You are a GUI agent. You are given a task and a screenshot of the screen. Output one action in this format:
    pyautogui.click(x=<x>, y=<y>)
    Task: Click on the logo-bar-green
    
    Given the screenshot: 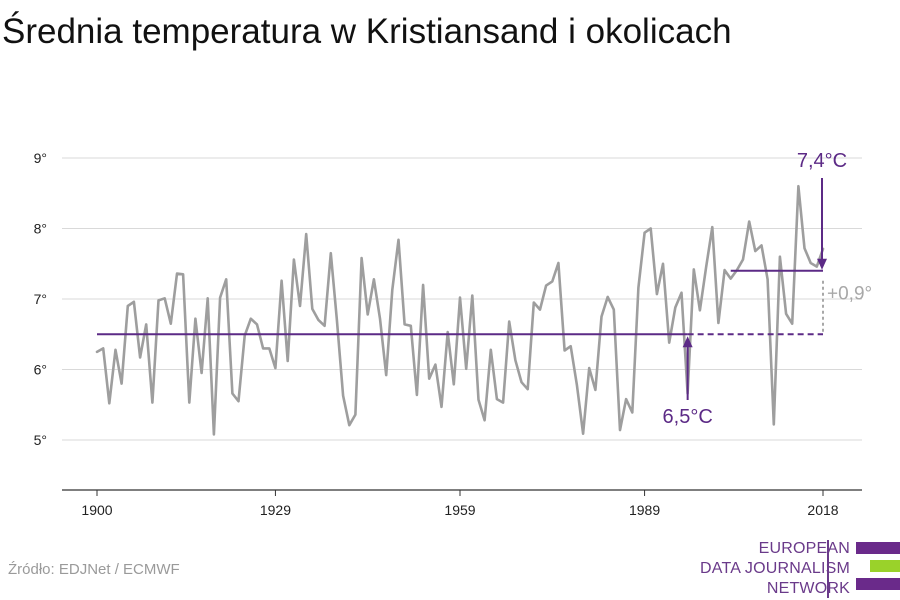 What is the action you would take?
    pyautogui.click(x=885, y=566)
    